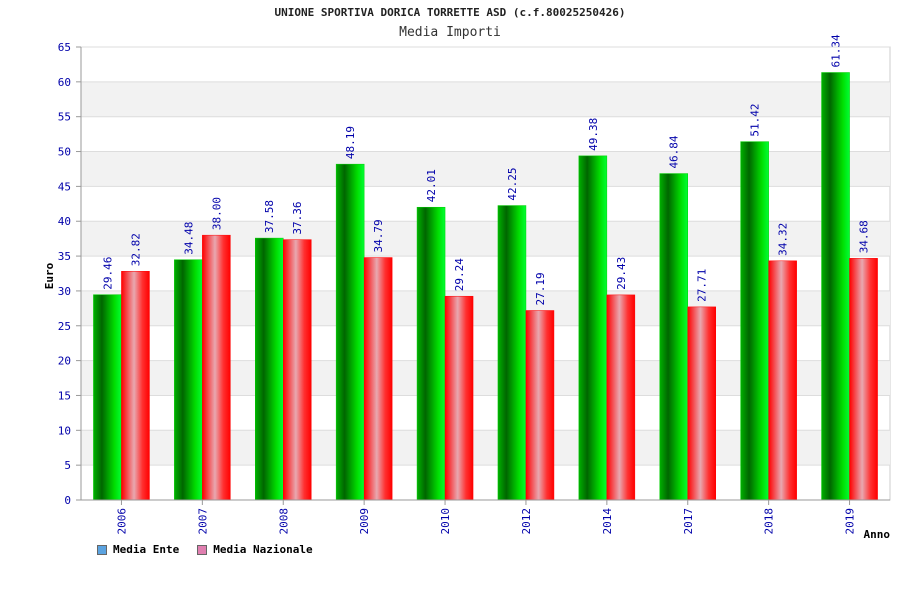 This screenshot has height=600, width=900. Describe the element at coordinates (350, 142) in the screenshot. I see `data-label-ente: 48.19` at that location.